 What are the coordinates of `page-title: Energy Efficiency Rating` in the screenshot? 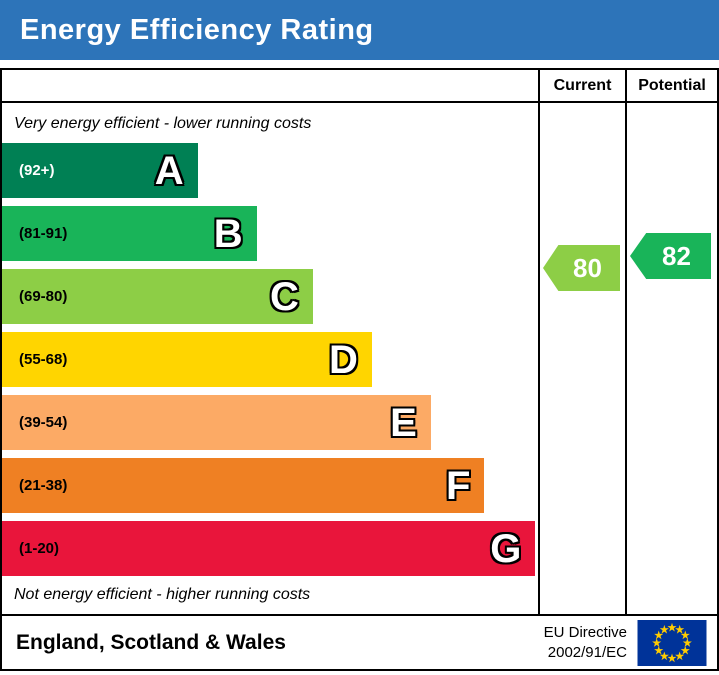 It's located at (197, 29).